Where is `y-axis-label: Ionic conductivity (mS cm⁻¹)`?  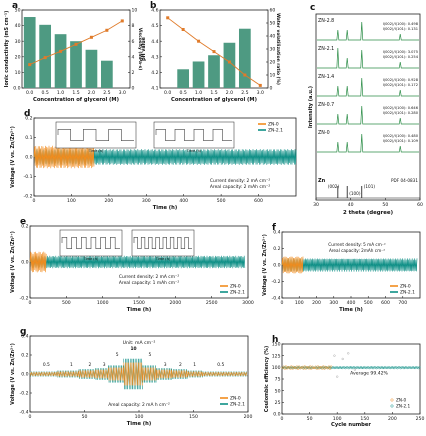
y-axis-label: Ionic conductivity (mS cm⁻¹) is located at coordinates (7, 49).